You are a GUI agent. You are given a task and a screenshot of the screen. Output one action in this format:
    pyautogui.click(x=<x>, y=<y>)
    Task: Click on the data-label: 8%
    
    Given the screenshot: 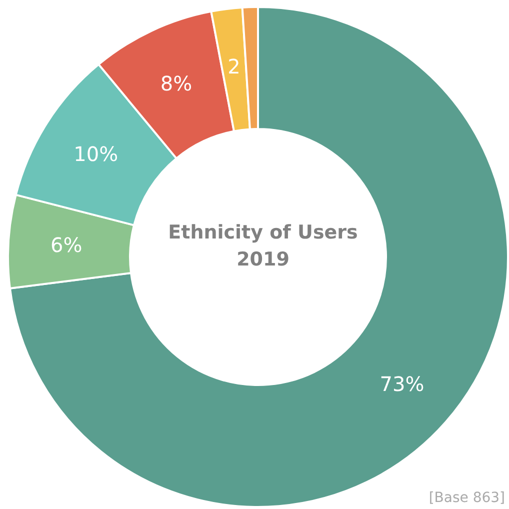 What is the action you would take?
    pyautogui.click(x=176, y=83)
    